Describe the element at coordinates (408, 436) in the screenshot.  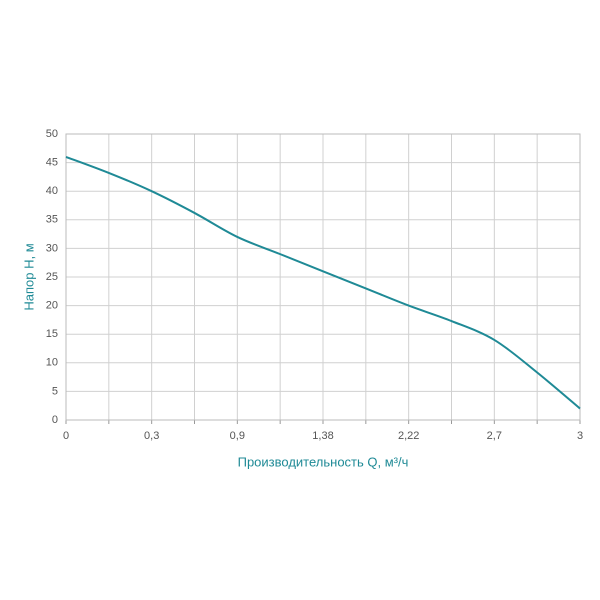
I see `x-tick-label: 2,22` at that location.